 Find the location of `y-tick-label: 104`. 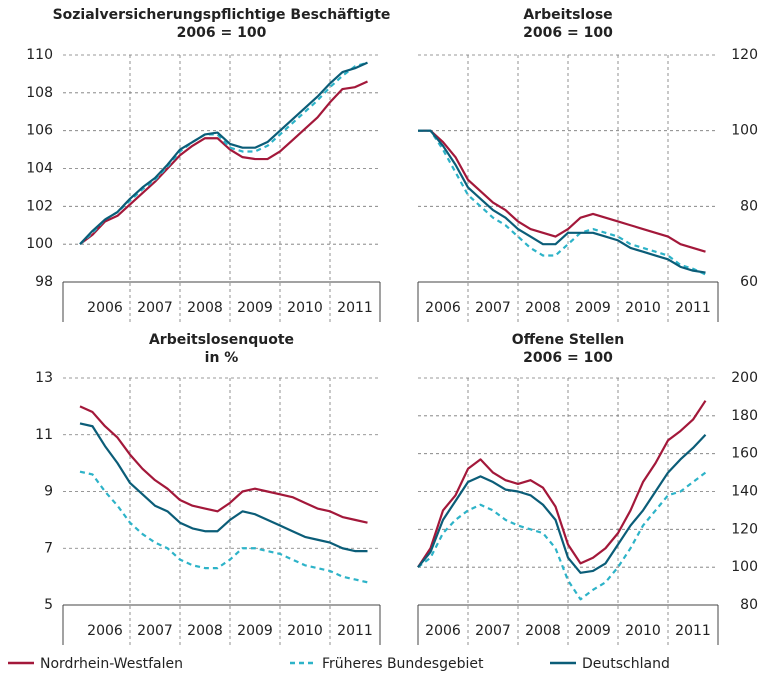

y-tick-label: 104 is located at coordinates (39, 169).